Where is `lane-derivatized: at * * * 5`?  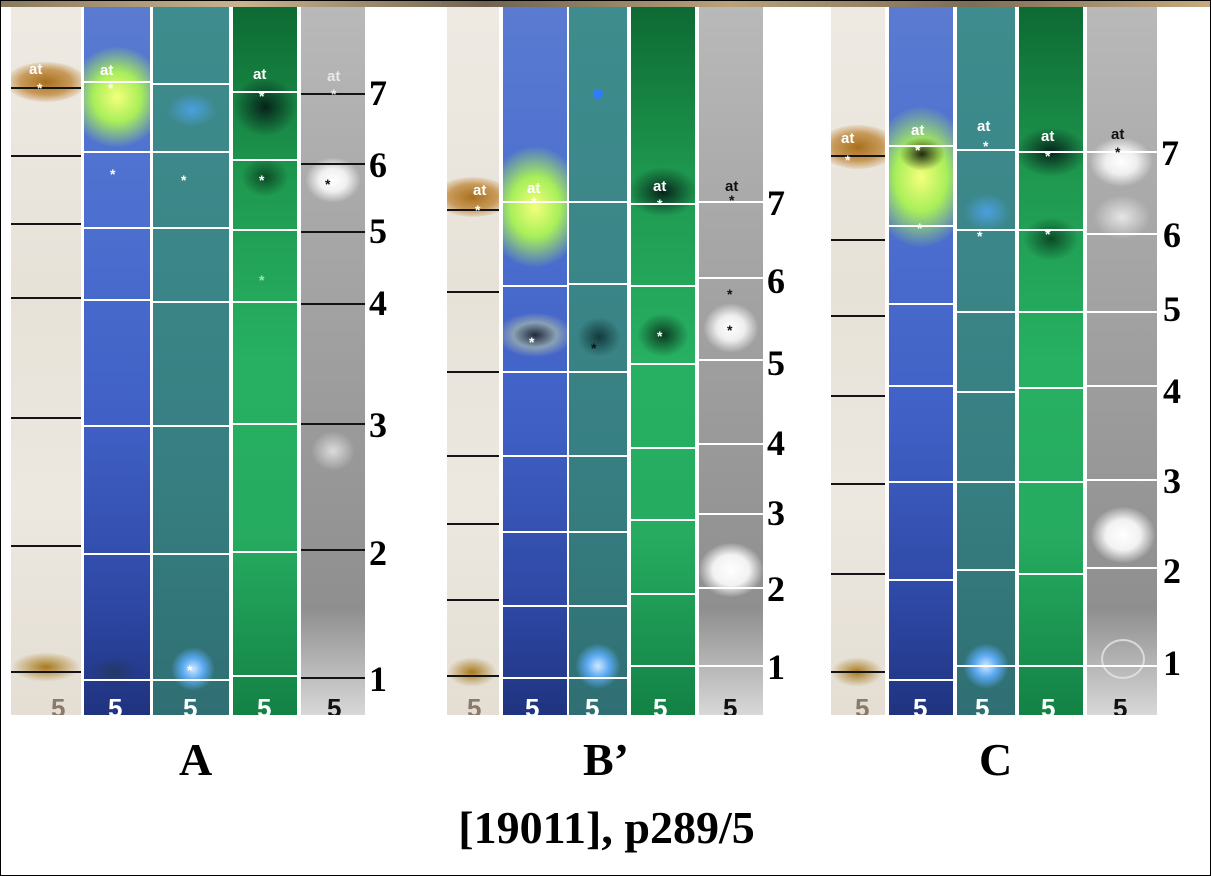 lane-derivatized: at * * * 5 is located at coordinates (265, 361).